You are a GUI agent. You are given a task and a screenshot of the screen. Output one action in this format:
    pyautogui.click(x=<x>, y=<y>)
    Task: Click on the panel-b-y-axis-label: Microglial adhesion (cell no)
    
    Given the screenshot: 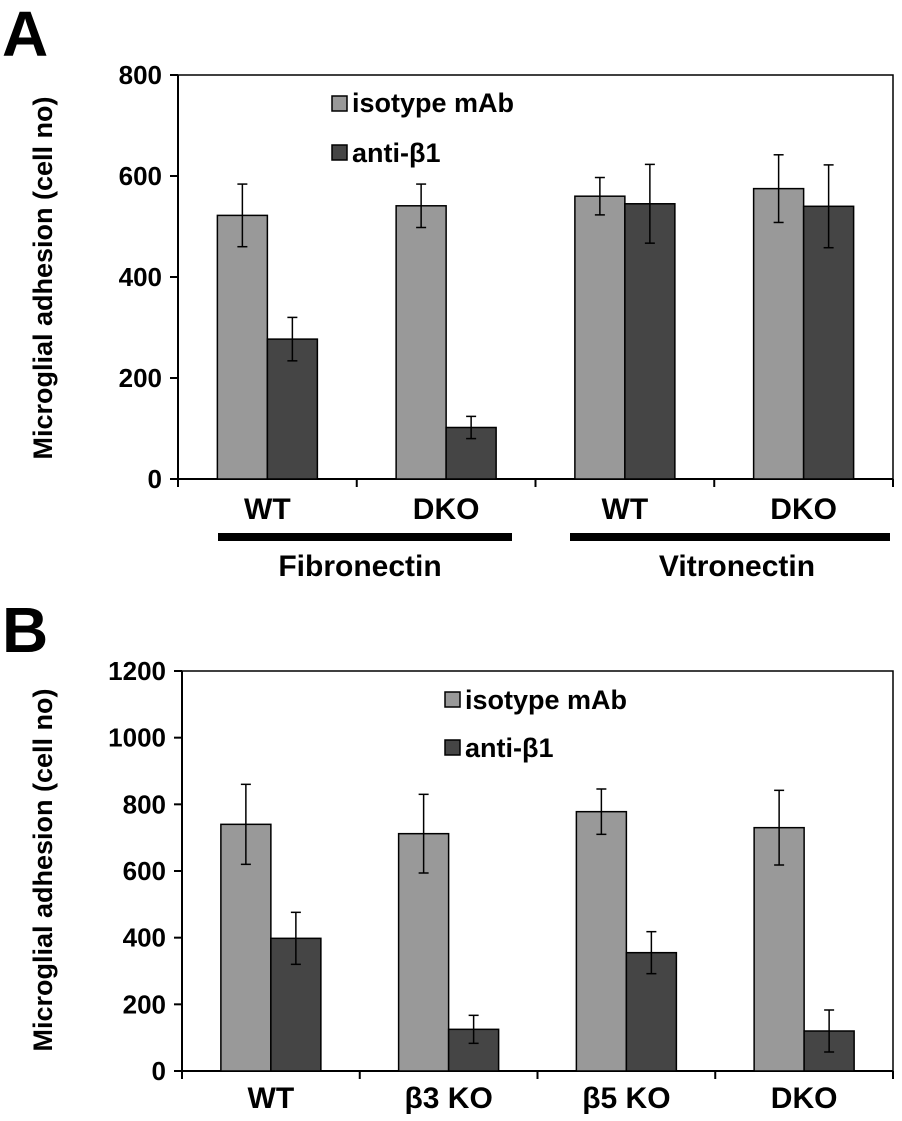 What is the action you would take?
    pyautogui.click(x=43, y=869)
    